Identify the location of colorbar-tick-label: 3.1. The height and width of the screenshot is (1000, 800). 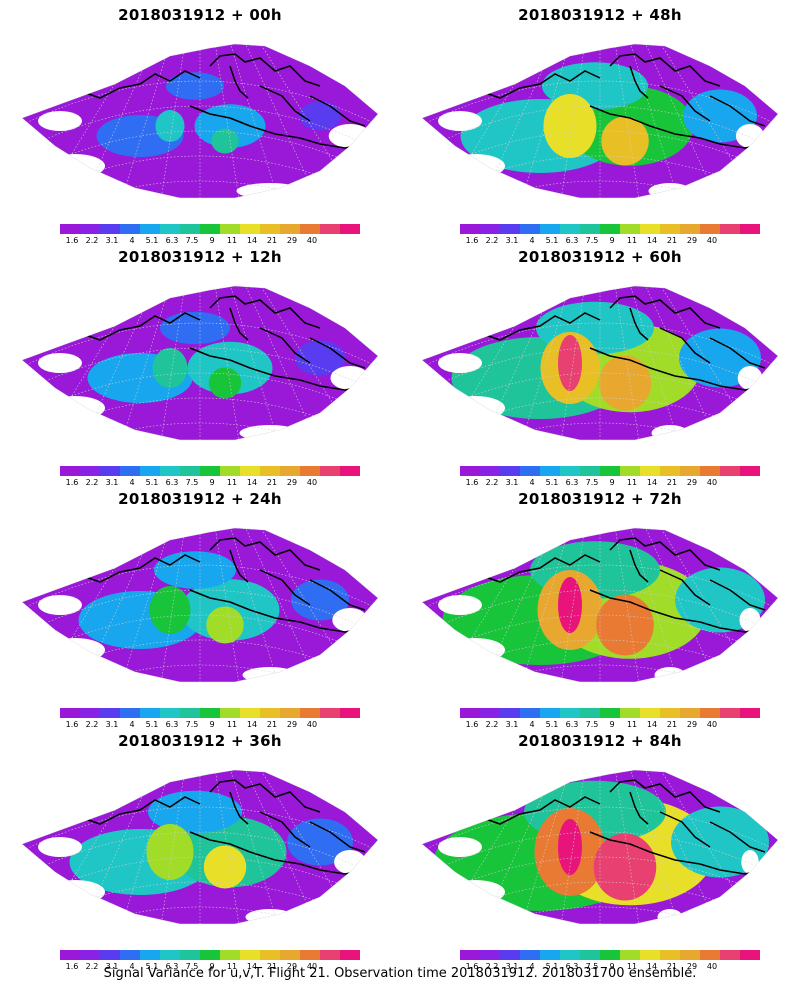
(112, 240).